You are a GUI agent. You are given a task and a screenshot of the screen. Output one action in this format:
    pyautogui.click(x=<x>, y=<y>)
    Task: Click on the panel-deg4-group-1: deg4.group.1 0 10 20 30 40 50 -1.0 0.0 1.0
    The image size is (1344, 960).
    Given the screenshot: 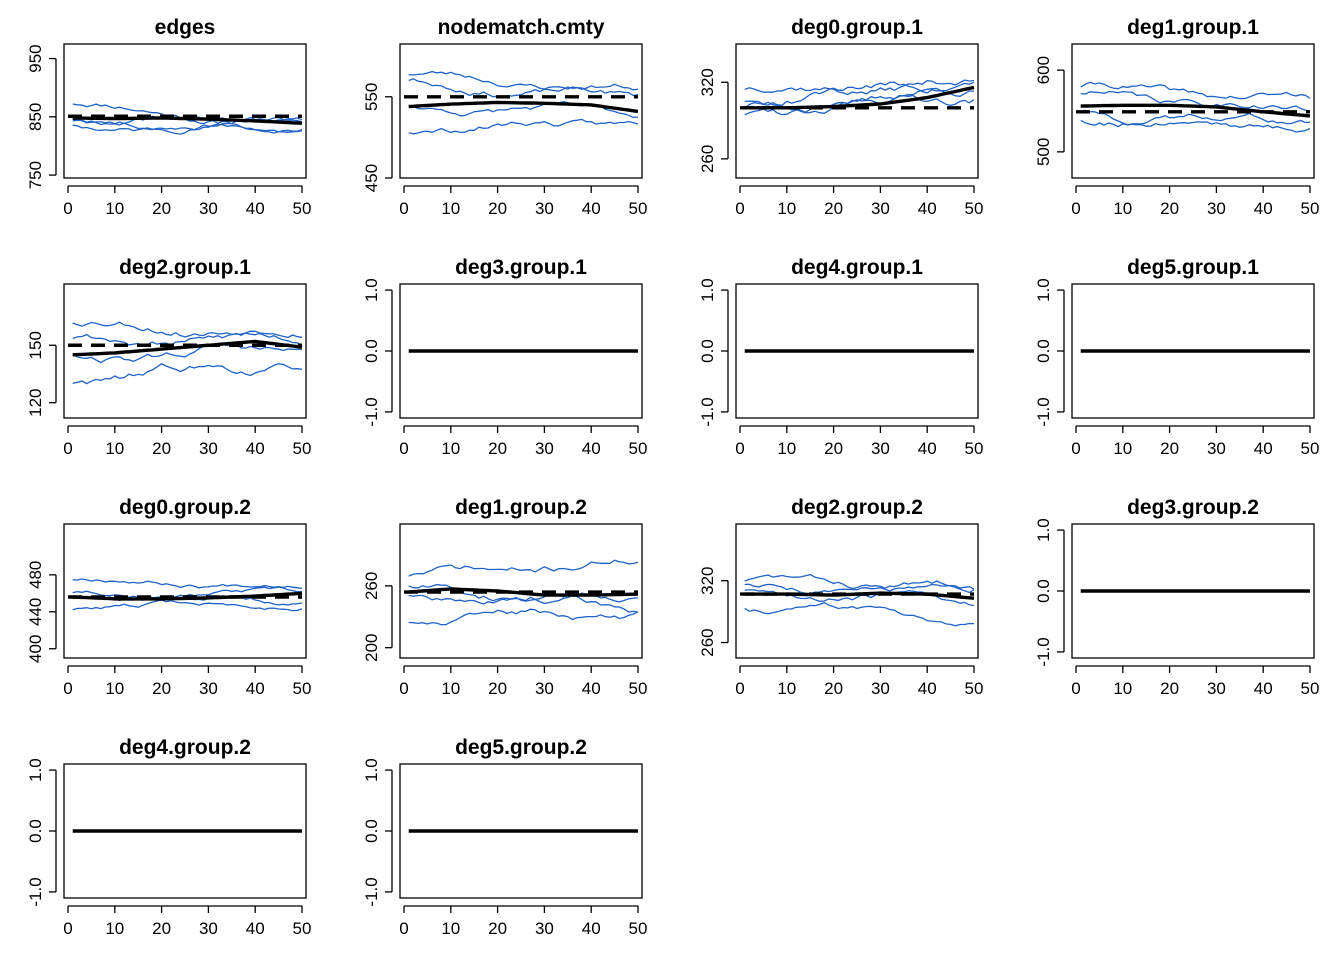 What is the action you would take?
    pyautogui.click(x=840, y=357)
    